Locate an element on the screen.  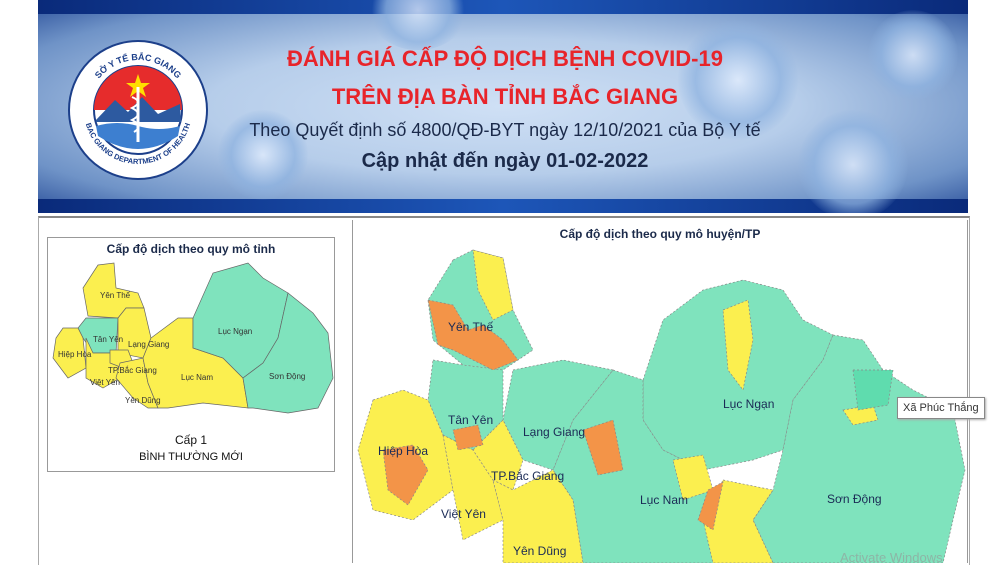
region-yellow-luc-ngan is located at coordinates (738, 345).